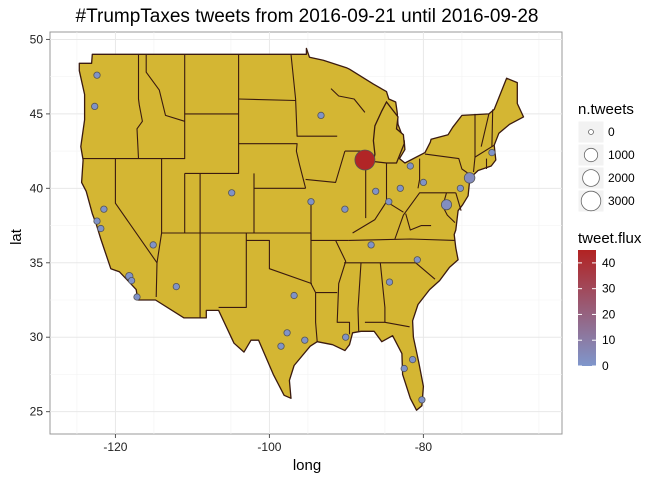 The height and width of the screenshot is (480, 672). Describe the element at coordinates (37, 188) in the screenshot. I see `y-tick-label: 40` at that location.